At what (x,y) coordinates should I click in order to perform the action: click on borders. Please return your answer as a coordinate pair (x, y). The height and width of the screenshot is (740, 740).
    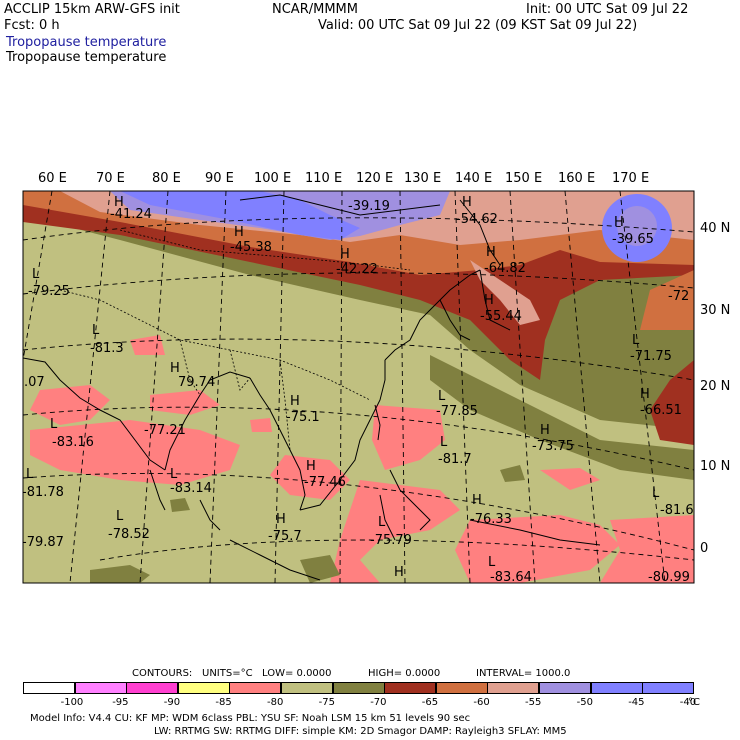
    Looking at the image, I should click on (235, 340).